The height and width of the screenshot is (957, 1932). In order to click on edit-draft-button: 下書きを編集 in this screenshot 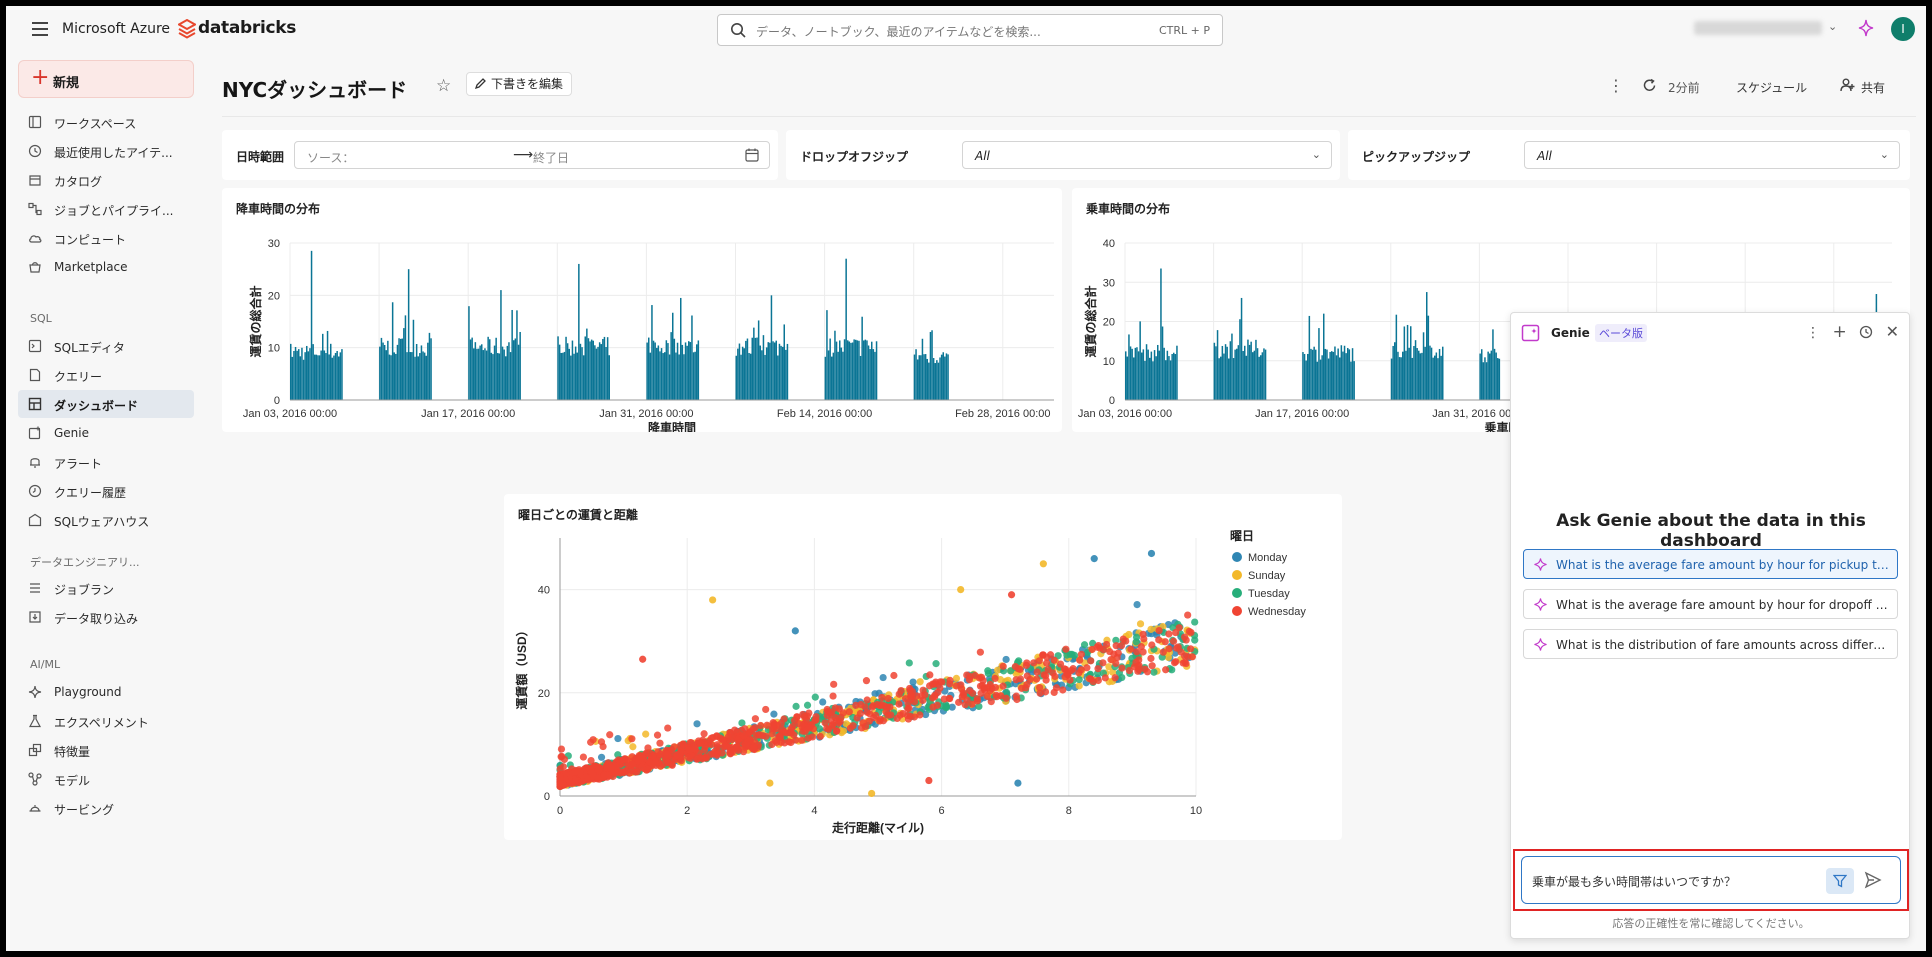, I will do `click(519, 84)`.